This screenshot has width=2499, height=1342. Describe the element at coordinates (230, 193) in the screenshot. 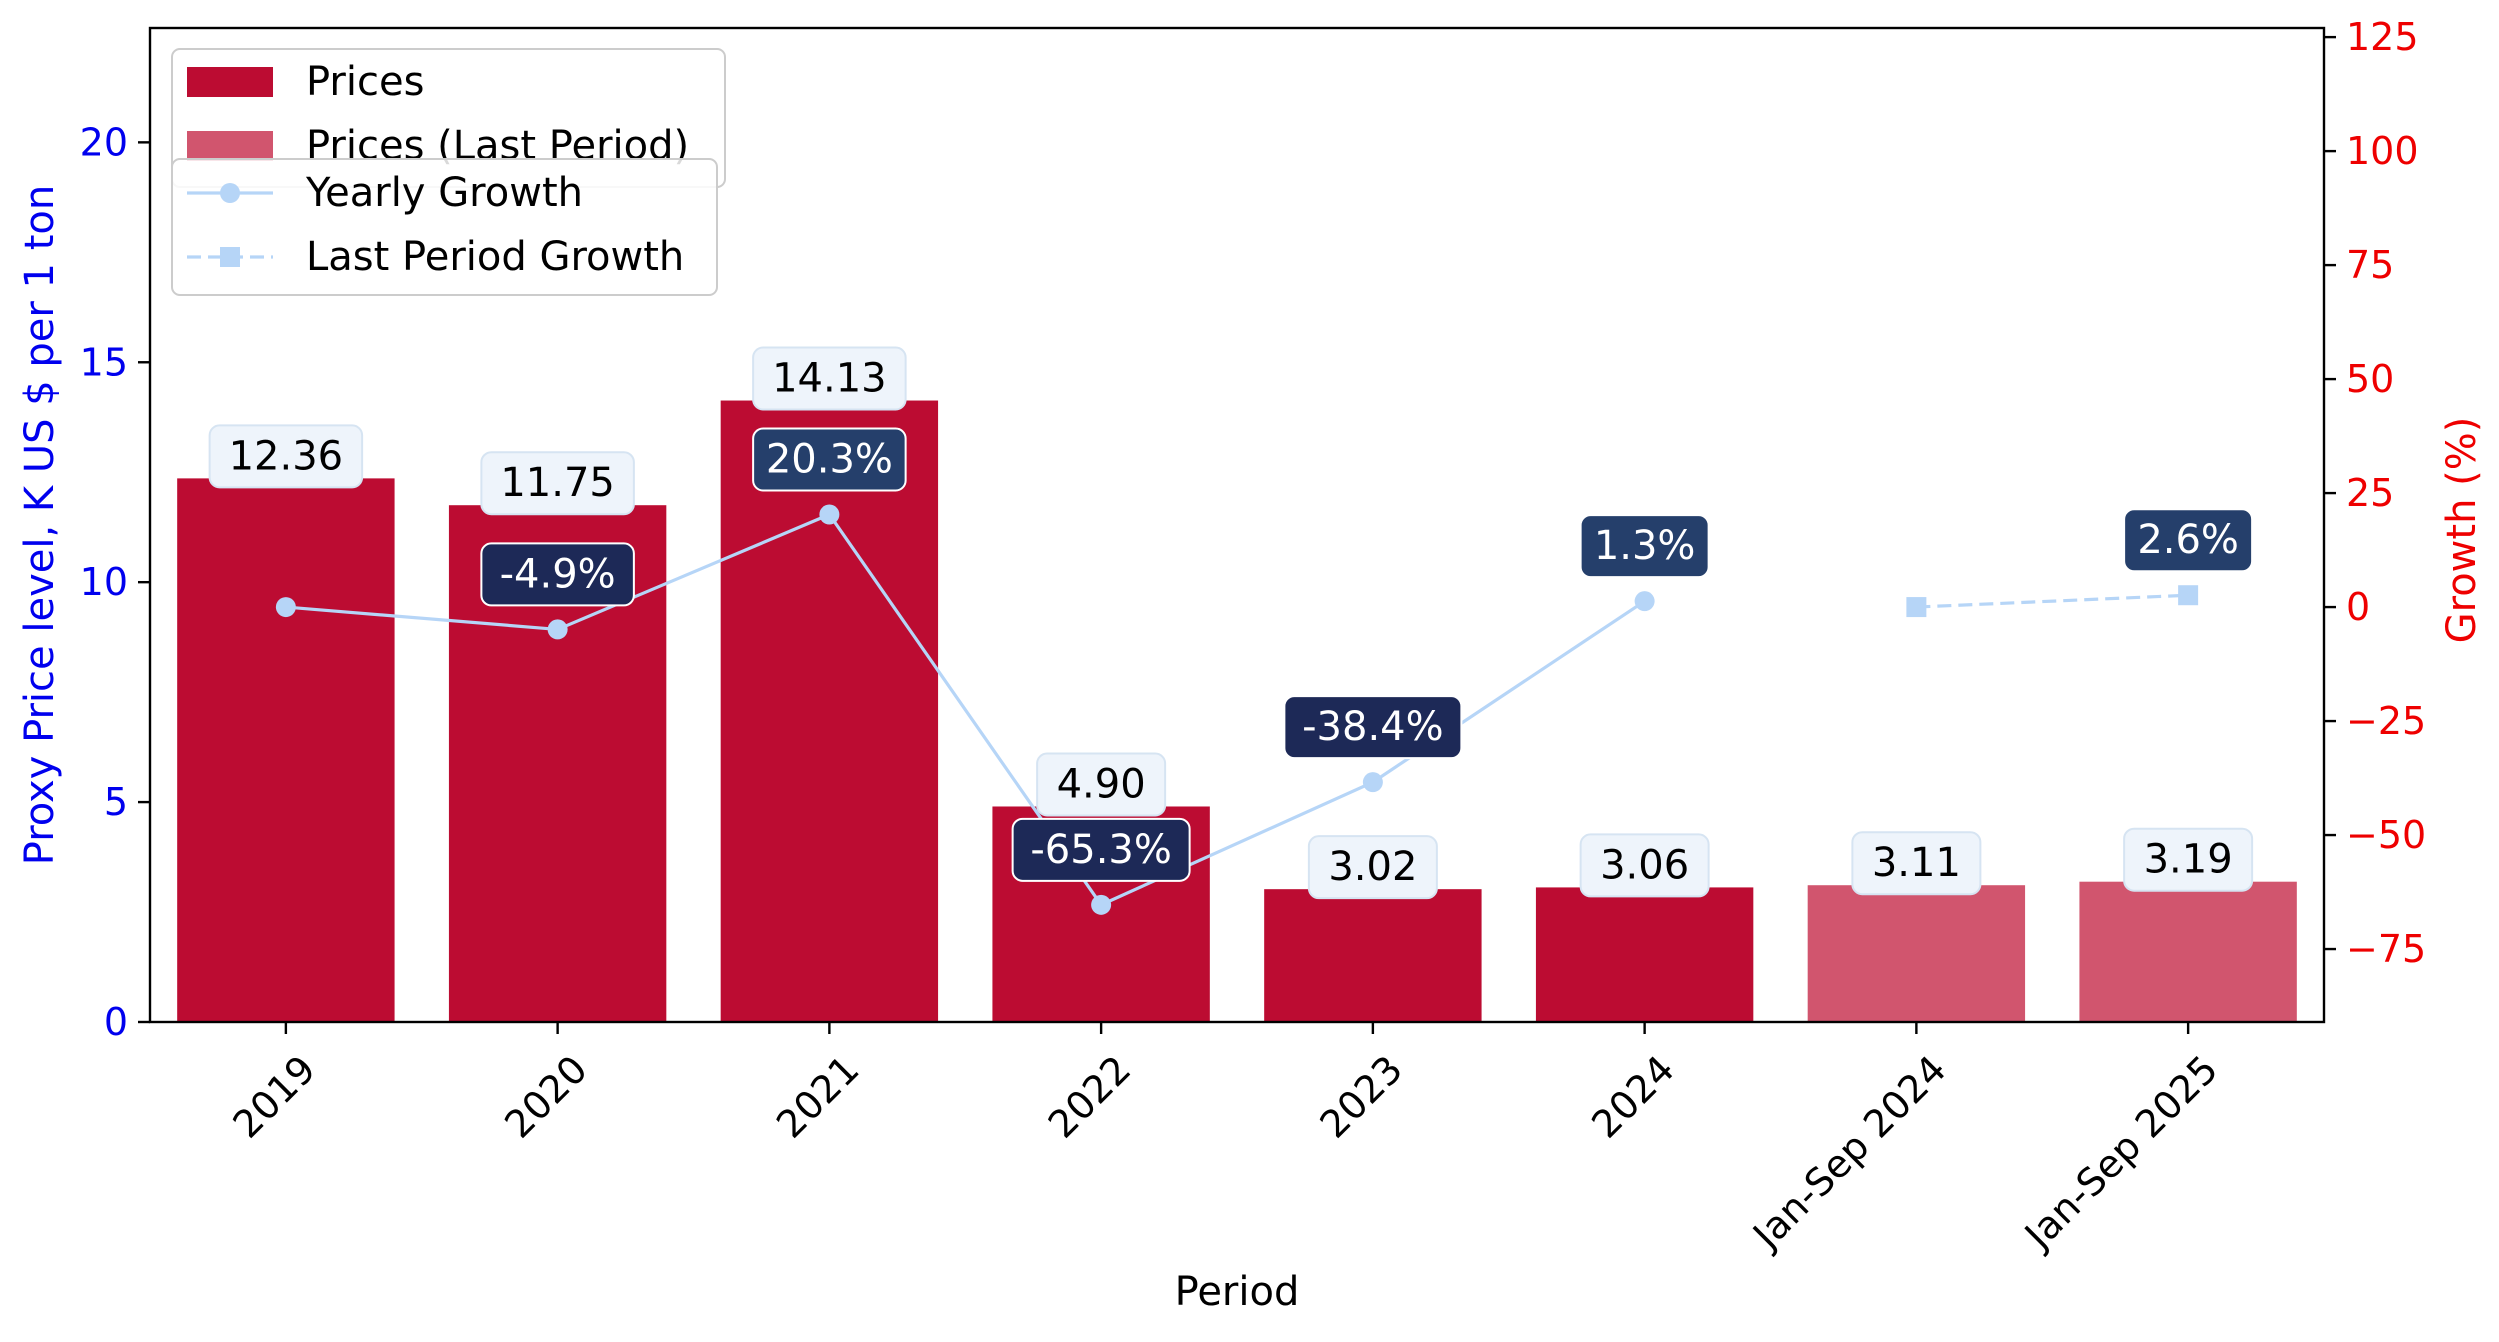

I see `legend-marker-yearly-growth` at that location.